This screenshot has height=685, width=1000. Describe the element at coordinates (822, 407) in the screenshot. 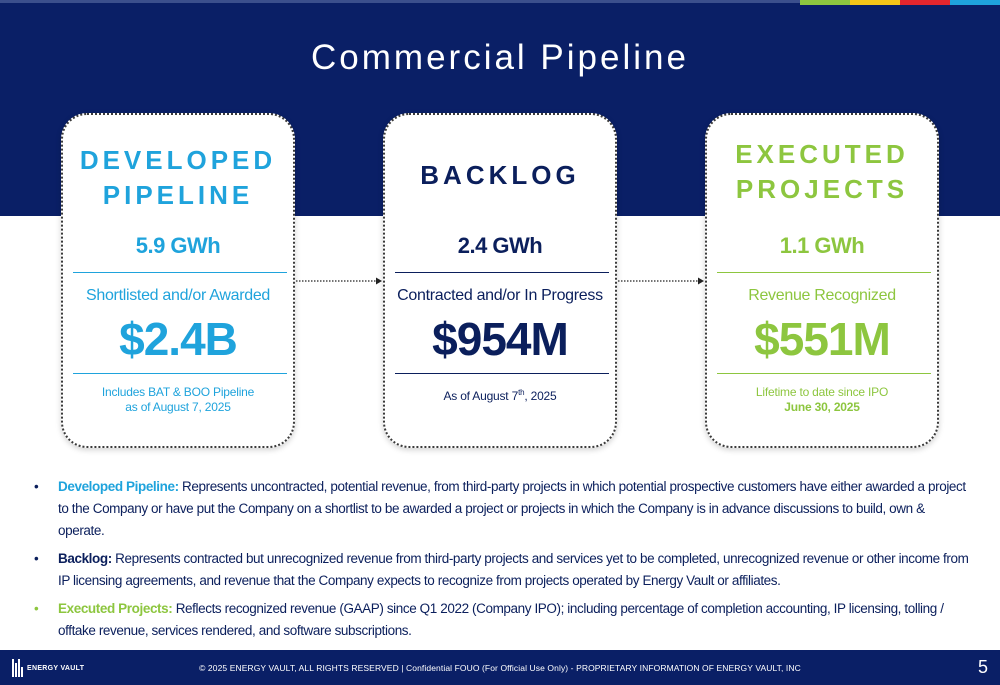

I see `card-note-line2: June 30, 2025` at that location.